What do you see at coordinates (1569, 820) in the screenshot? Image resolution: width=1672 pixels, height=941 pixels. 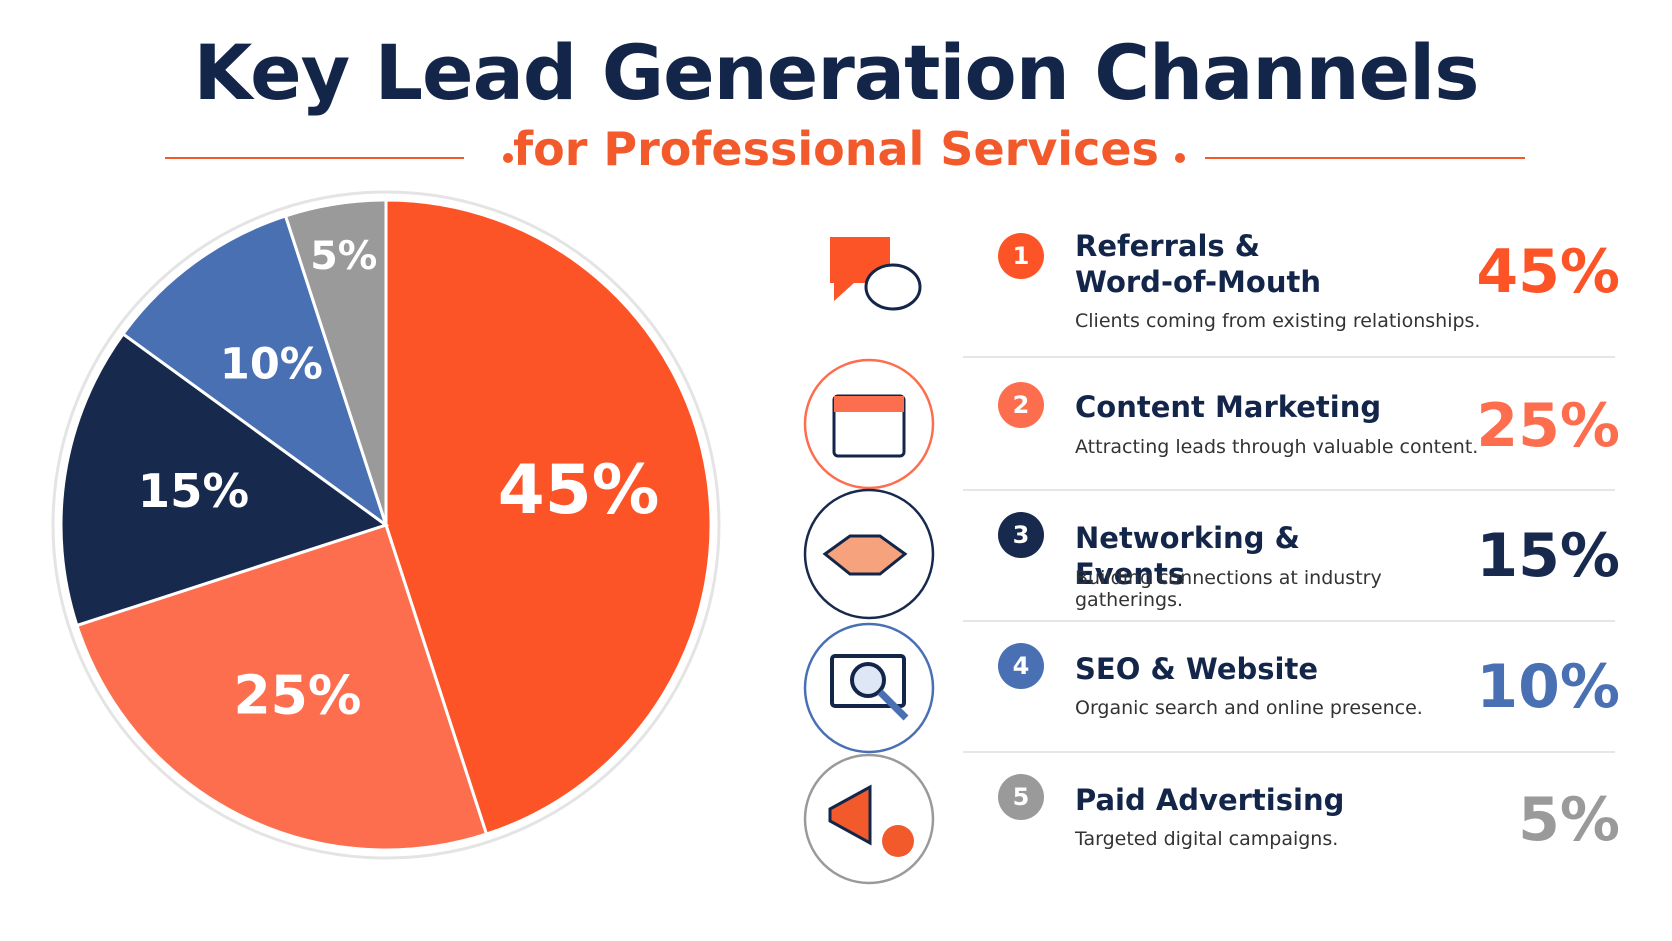 I see `channel-percent: 5%` at bounding box center [1569, 820].